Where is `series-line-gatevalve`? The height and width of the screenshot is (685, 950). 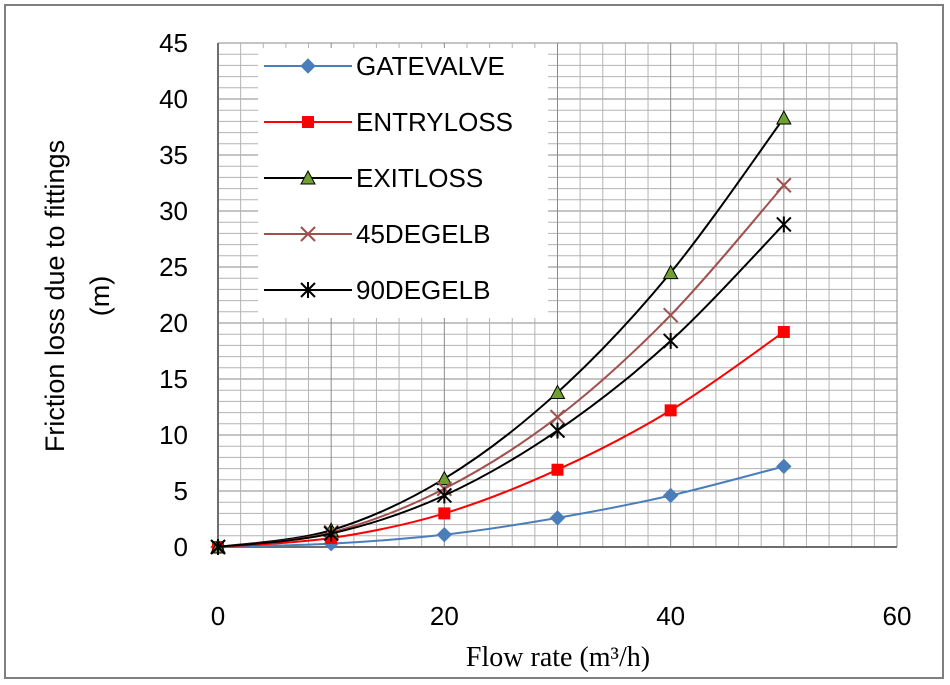 series-line-gatevalve is located at coordinates (501, 506).